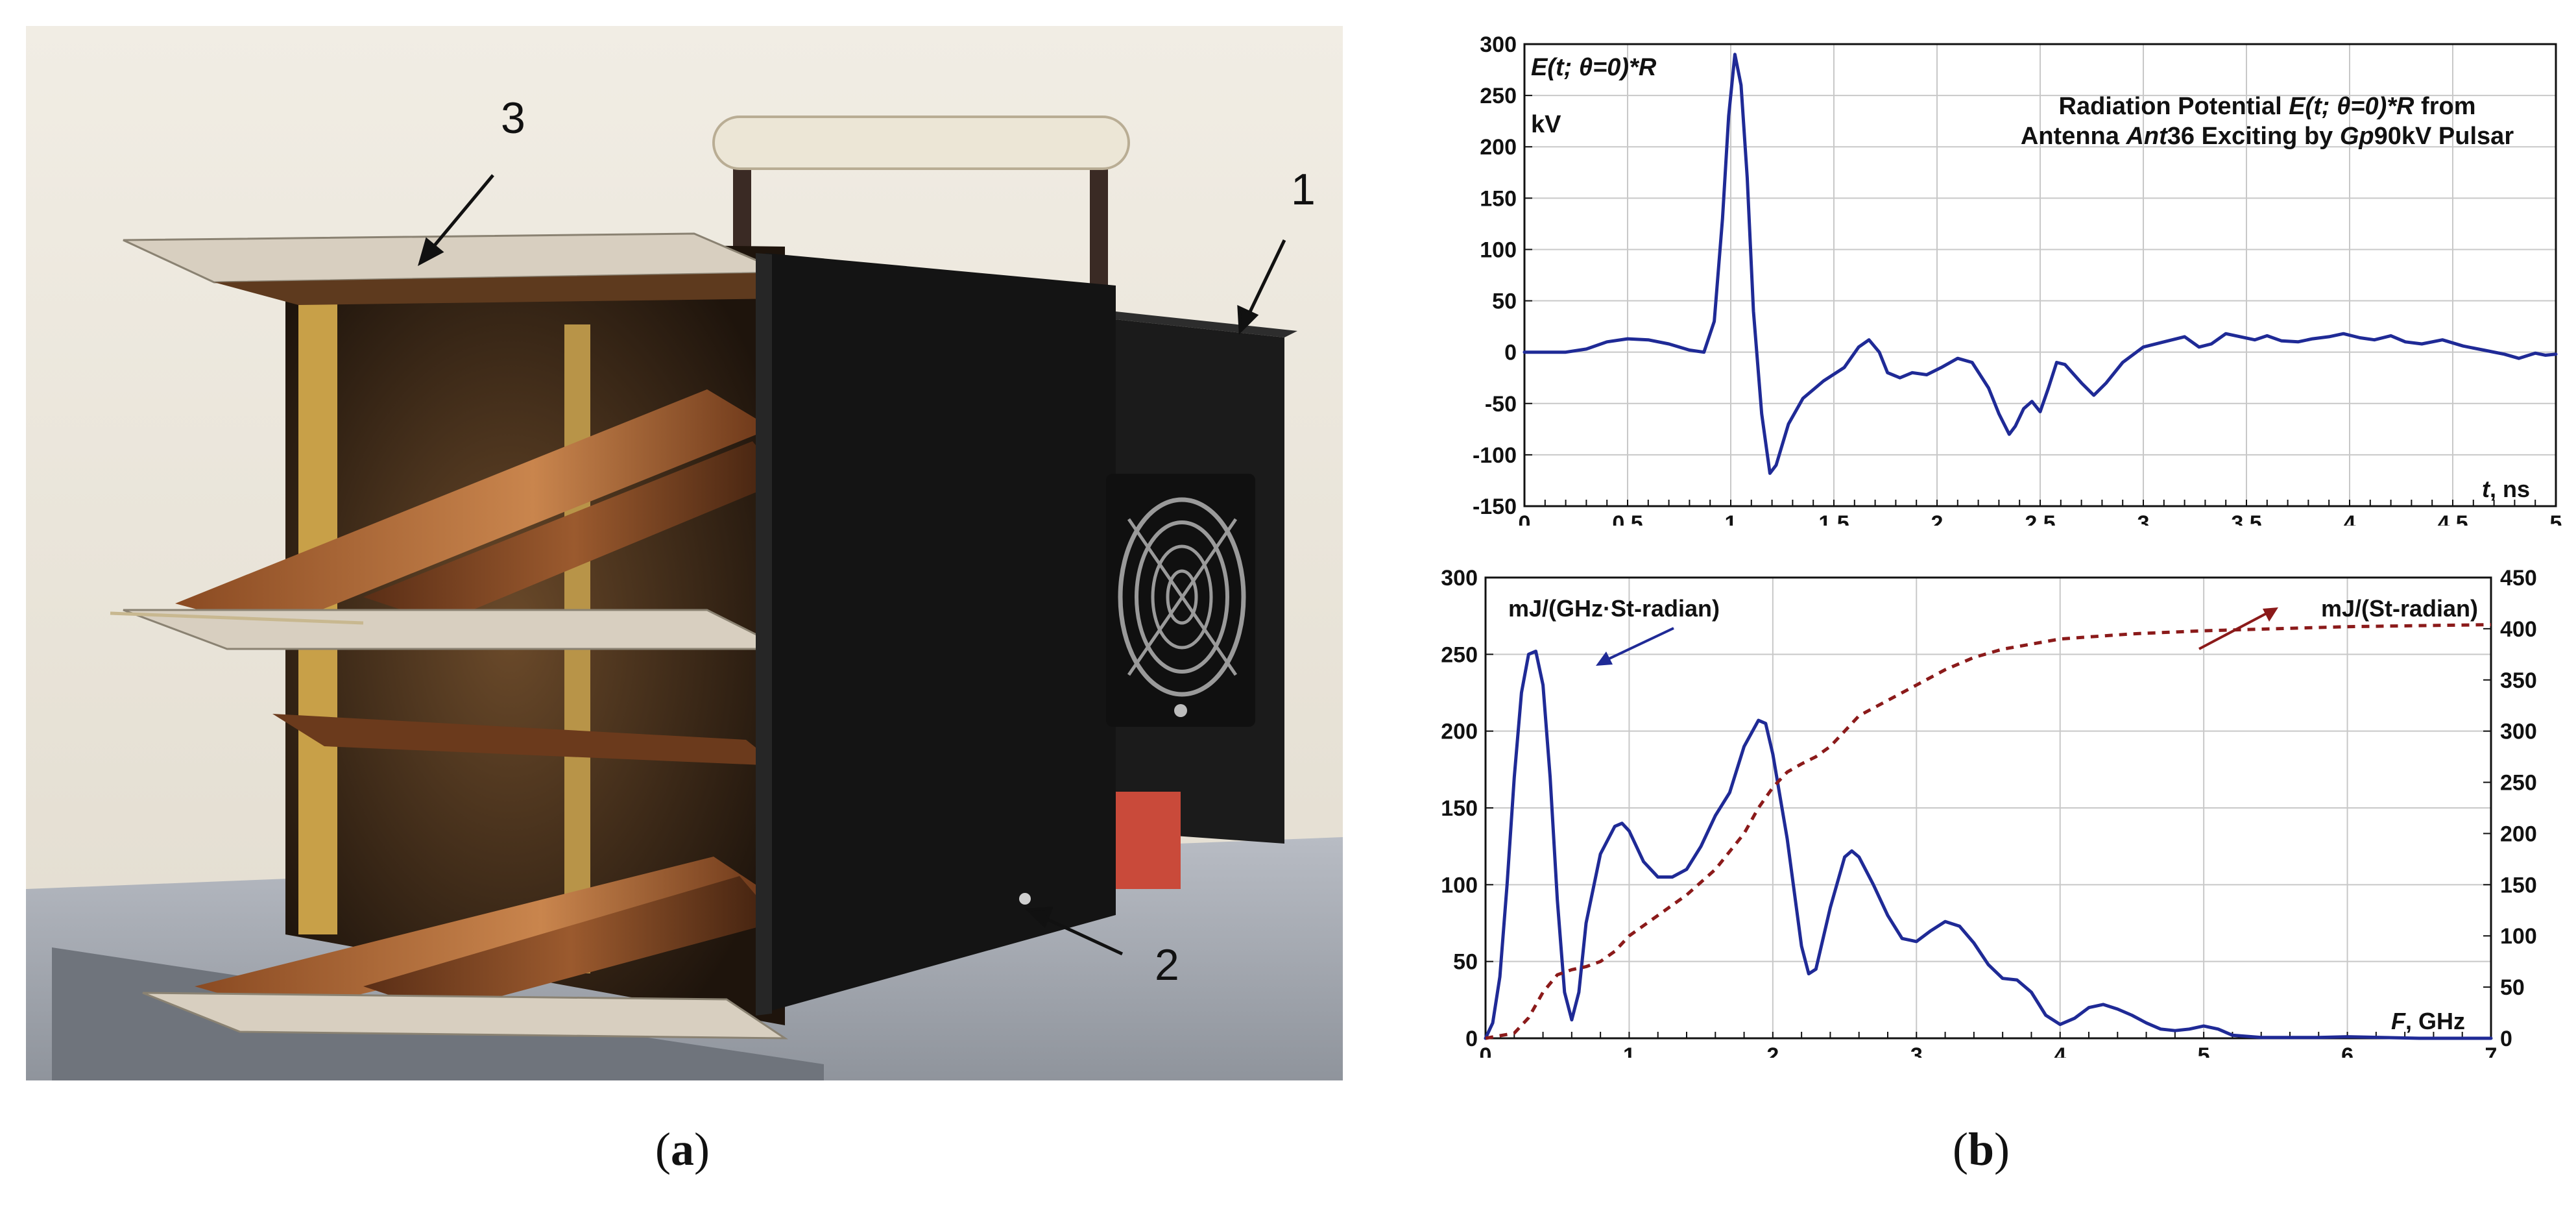 This screenshot has width=2576, height=1207. What do you see at coordinates (483, 934) in the screenshot?
I see `copper-plate-lower` at bounding box center [483, 934].